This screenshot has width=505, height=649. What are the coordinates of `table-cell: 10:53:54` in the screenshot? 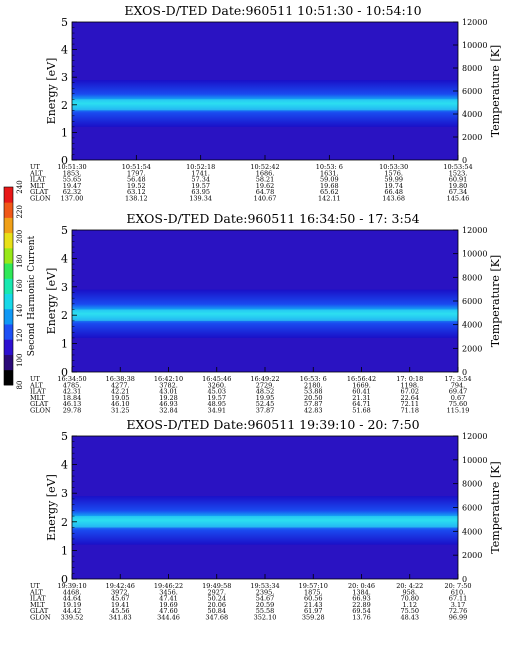 It's located at (457, 167).